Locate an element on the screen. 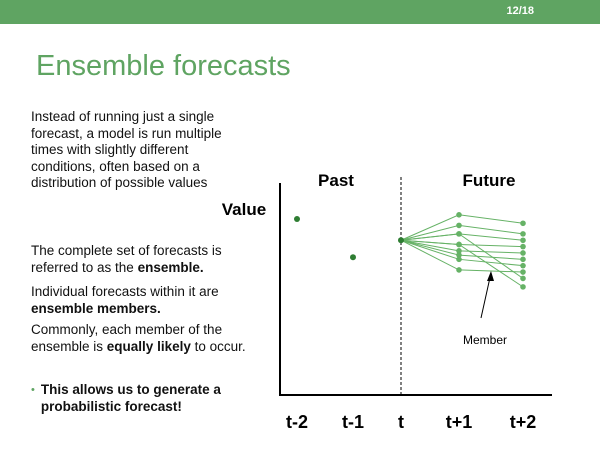  past-label: Past is located at coordinates (336, 180).